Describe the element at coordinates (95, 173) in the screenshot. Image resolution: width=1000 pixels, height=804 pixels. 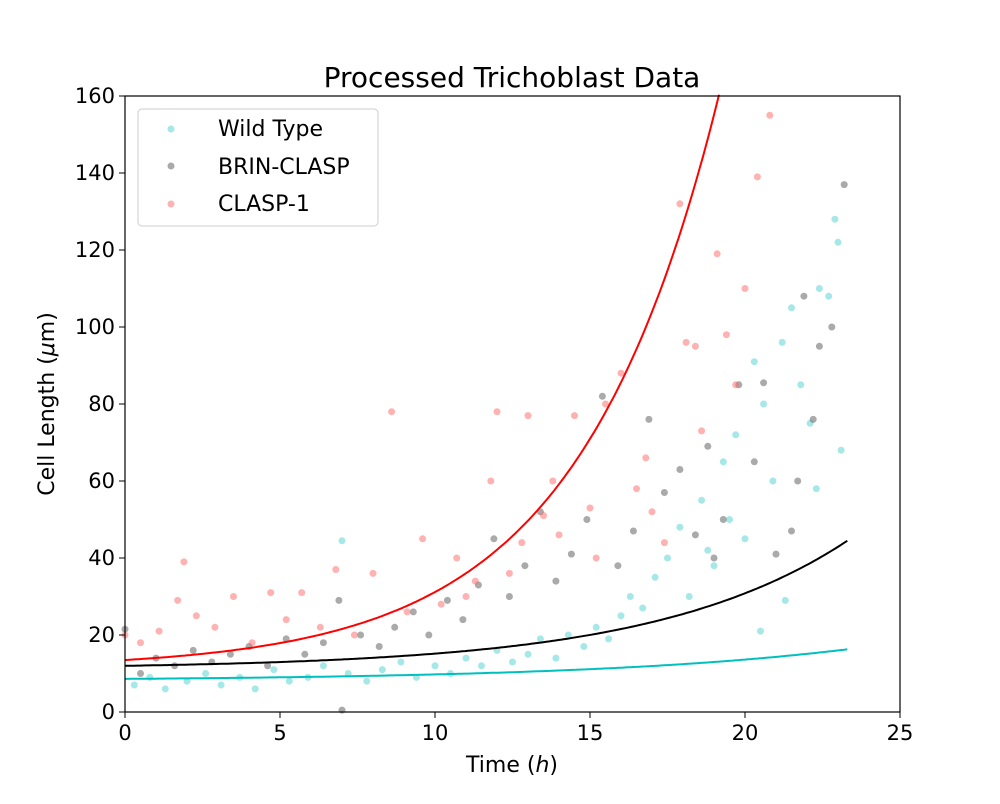
I see `y-tick-label: 140` at that location.